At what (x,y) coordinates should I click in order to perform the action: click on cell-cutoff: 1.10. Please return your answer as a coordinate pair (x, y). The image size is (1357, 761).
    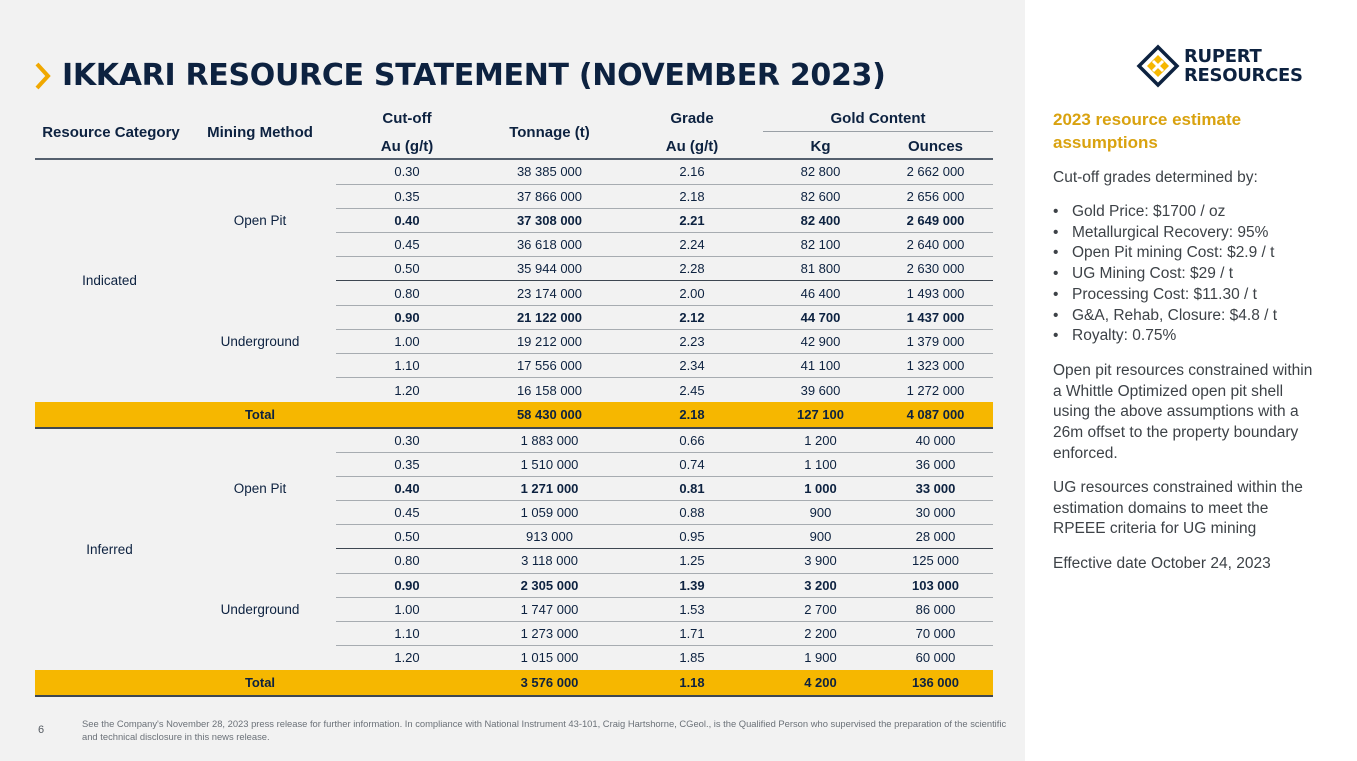
    Looking at the image, I should click on (407, 366).